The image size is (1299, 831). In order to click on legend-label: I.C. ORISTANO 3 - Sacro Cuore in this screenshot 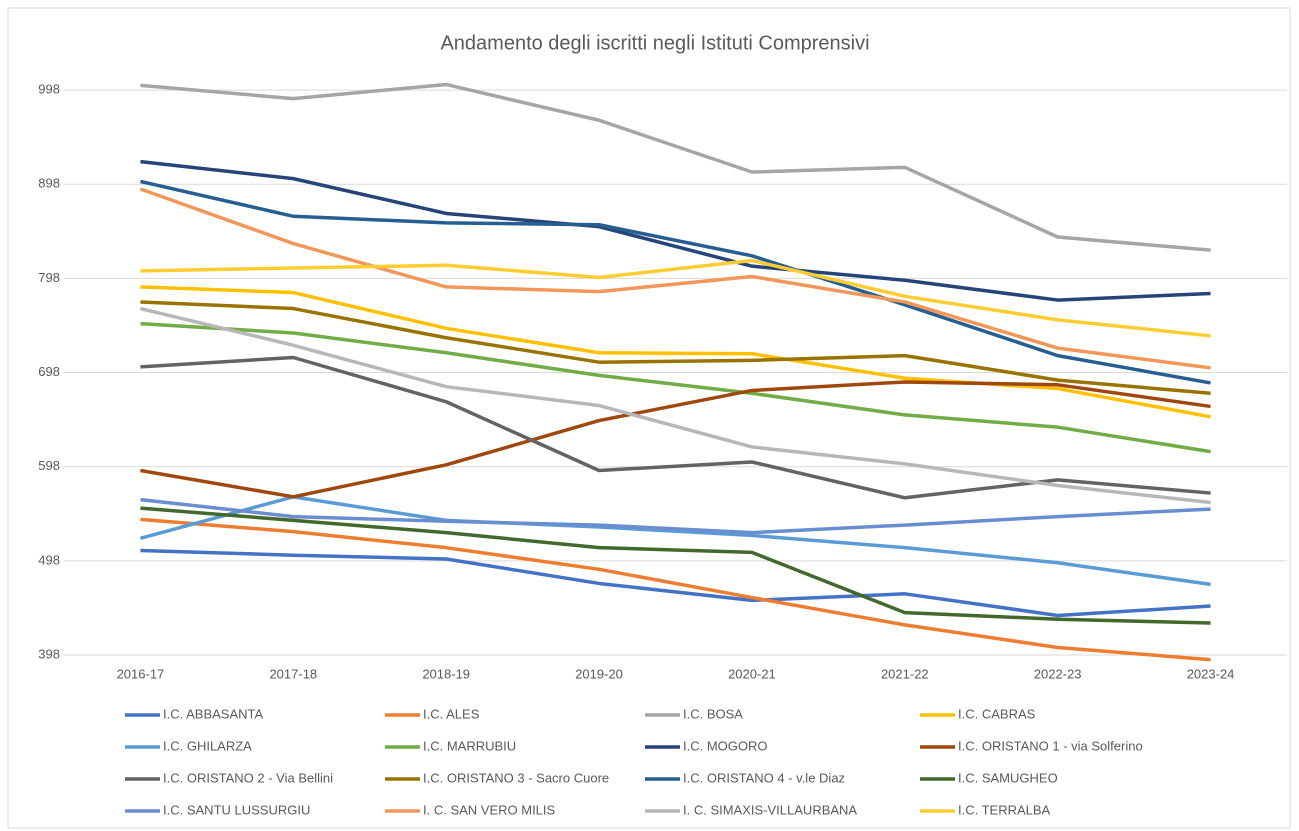, I will do `click(516, 777)`.